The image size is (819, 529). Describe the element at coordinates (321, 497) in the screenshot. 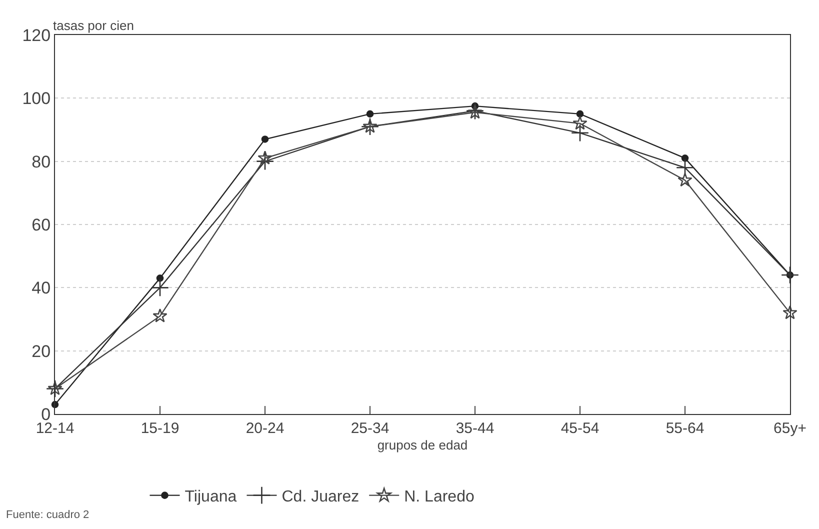

I see `legend-label: Cd. Juarez` at that location.